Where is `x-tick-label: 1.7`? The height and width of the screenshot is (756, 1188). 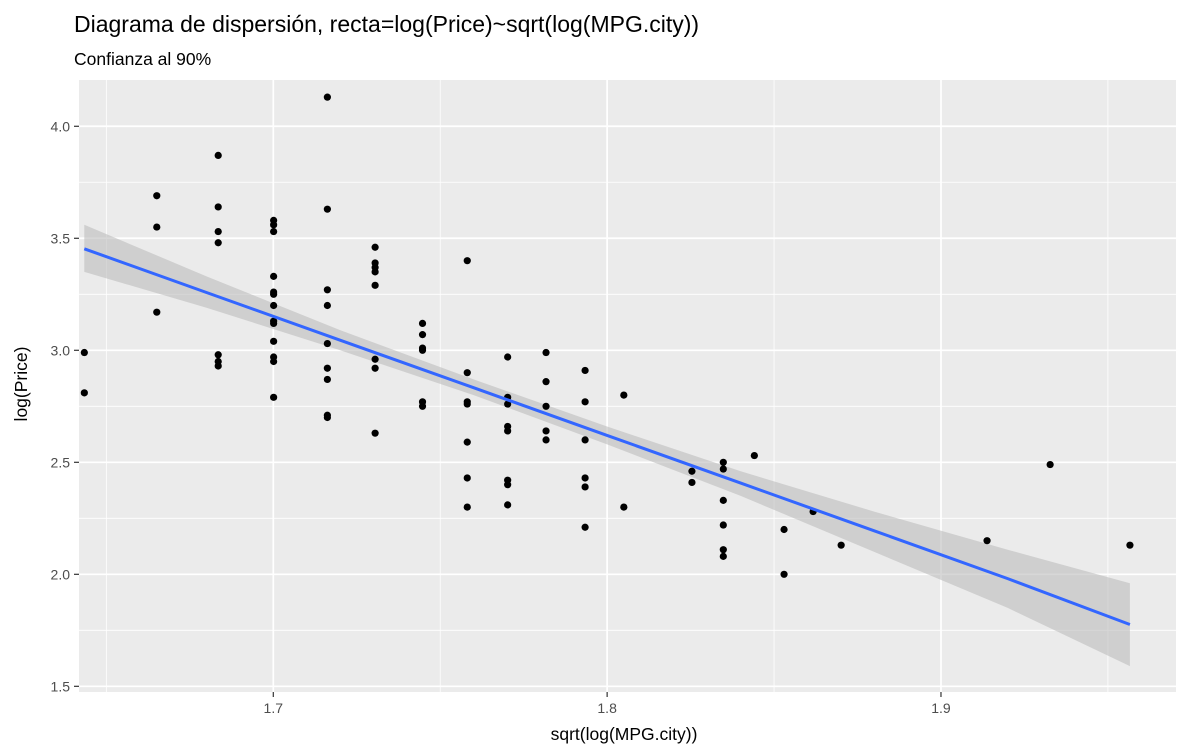 x-tick-label: 1.7 is located at coordinates (274, 708).